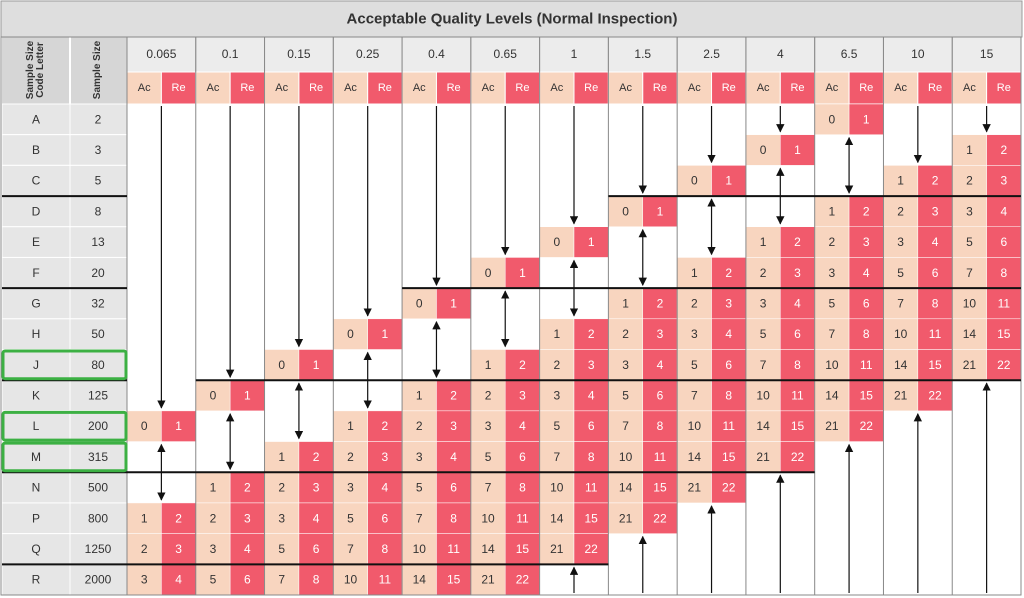 This screenshot has width=1024, height=598. I want to click on code-letter: P, so click(36, 518).